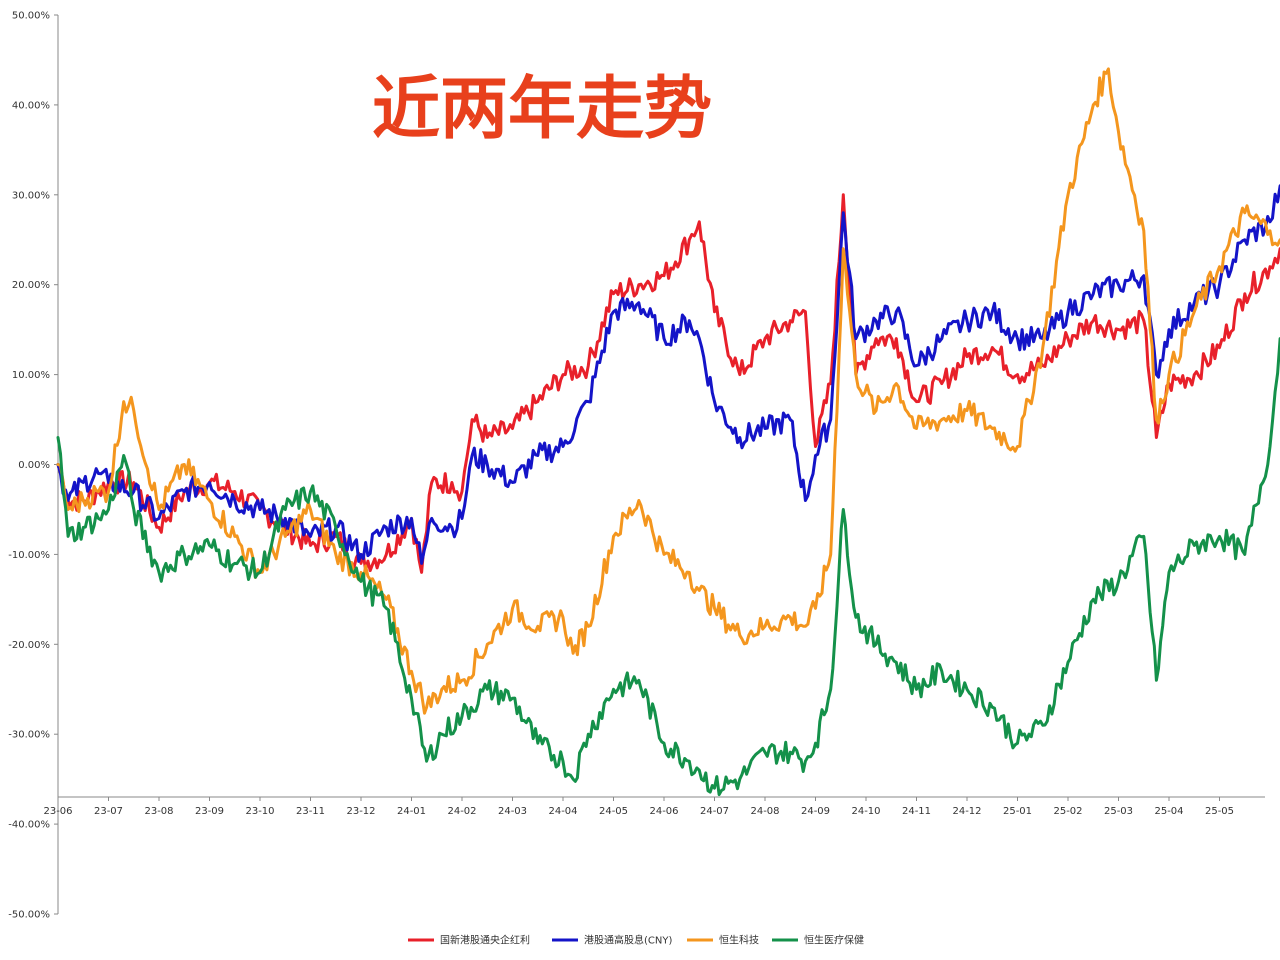 Image resolution: width=1280 pixels, height=960 pixels. What do you see at coordinates (764, 811) in the screenshot?
I see `x-tick-label: 24-08` at bounding box center [764, 811].